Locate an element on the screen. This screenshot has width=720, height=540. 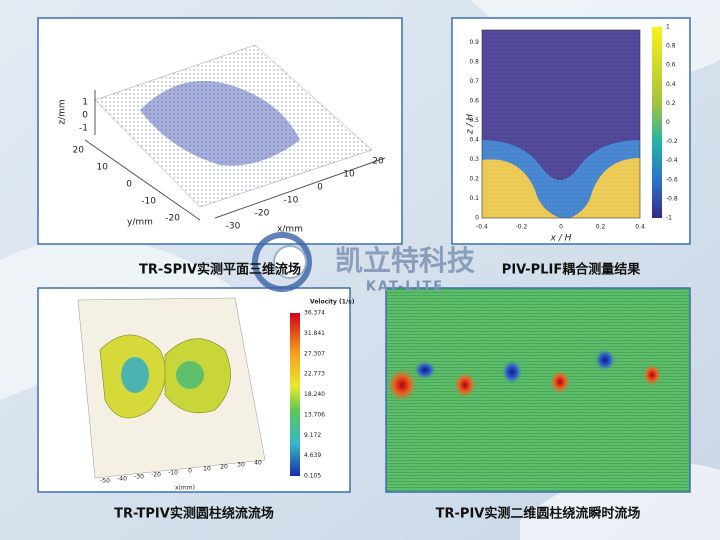
axis-label: x(mm) is located at coordinates (185, 488).